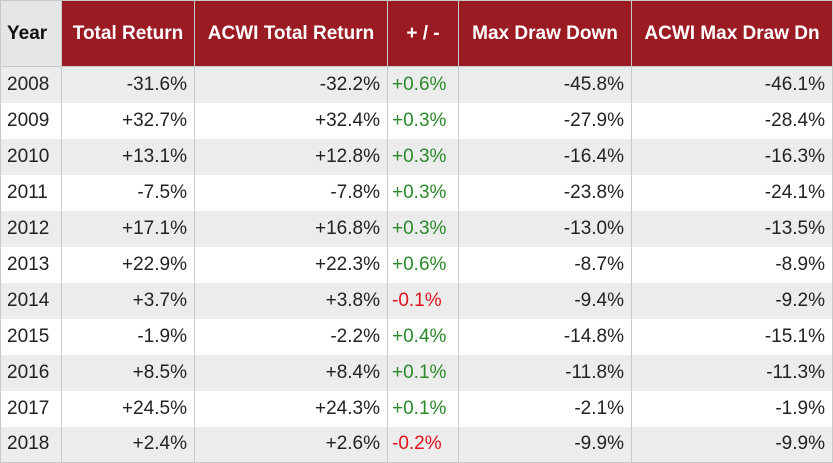 Image resolution: width=833 pixels, height=463 pixels. What do you see at coordinates (31, 84) in the screenshot?
I see `cell-year: 2008` at bounding box center [31, 84].